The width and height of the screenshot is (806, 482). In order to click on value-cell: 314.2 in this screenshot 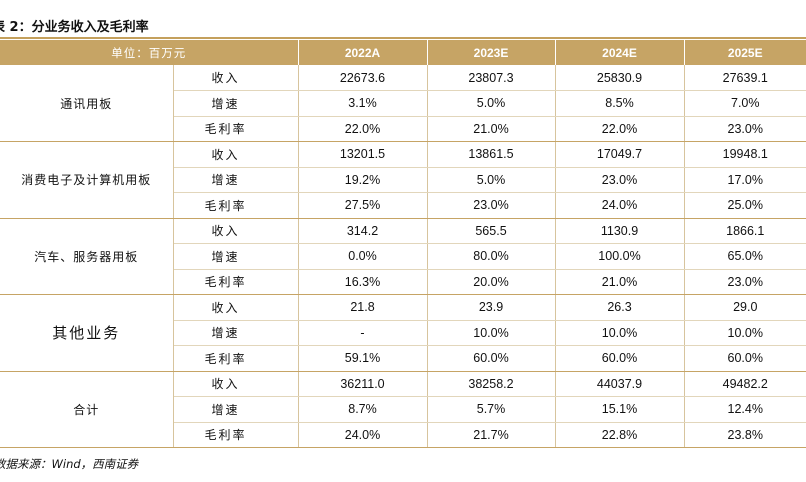, I will do `click(363, 231)`.